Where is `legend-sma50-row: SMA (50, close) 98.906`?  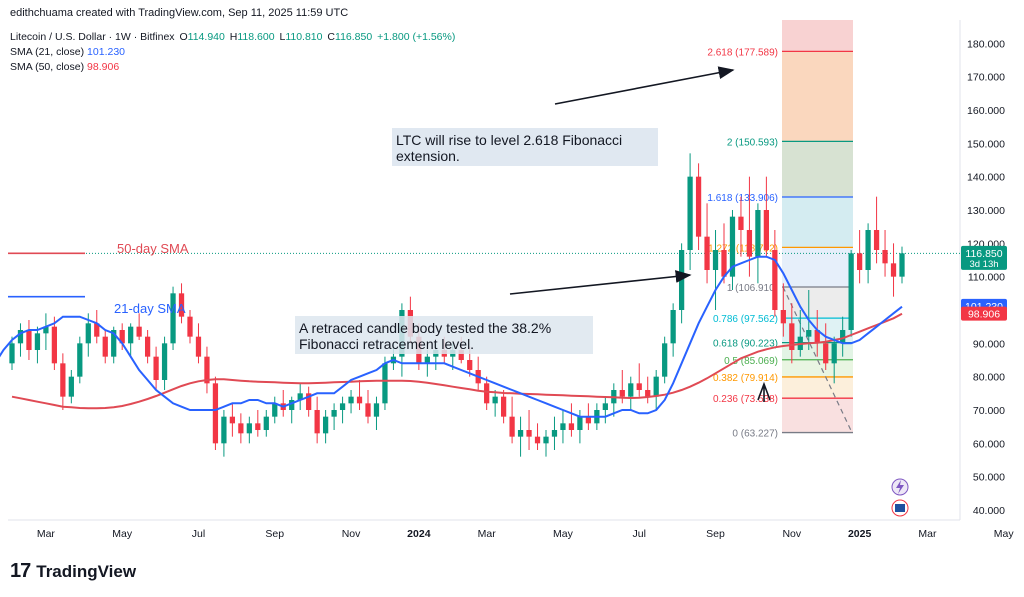 legend-sma50-row: SMA (50, close) 98.906 is located at coordinates (232, 67).